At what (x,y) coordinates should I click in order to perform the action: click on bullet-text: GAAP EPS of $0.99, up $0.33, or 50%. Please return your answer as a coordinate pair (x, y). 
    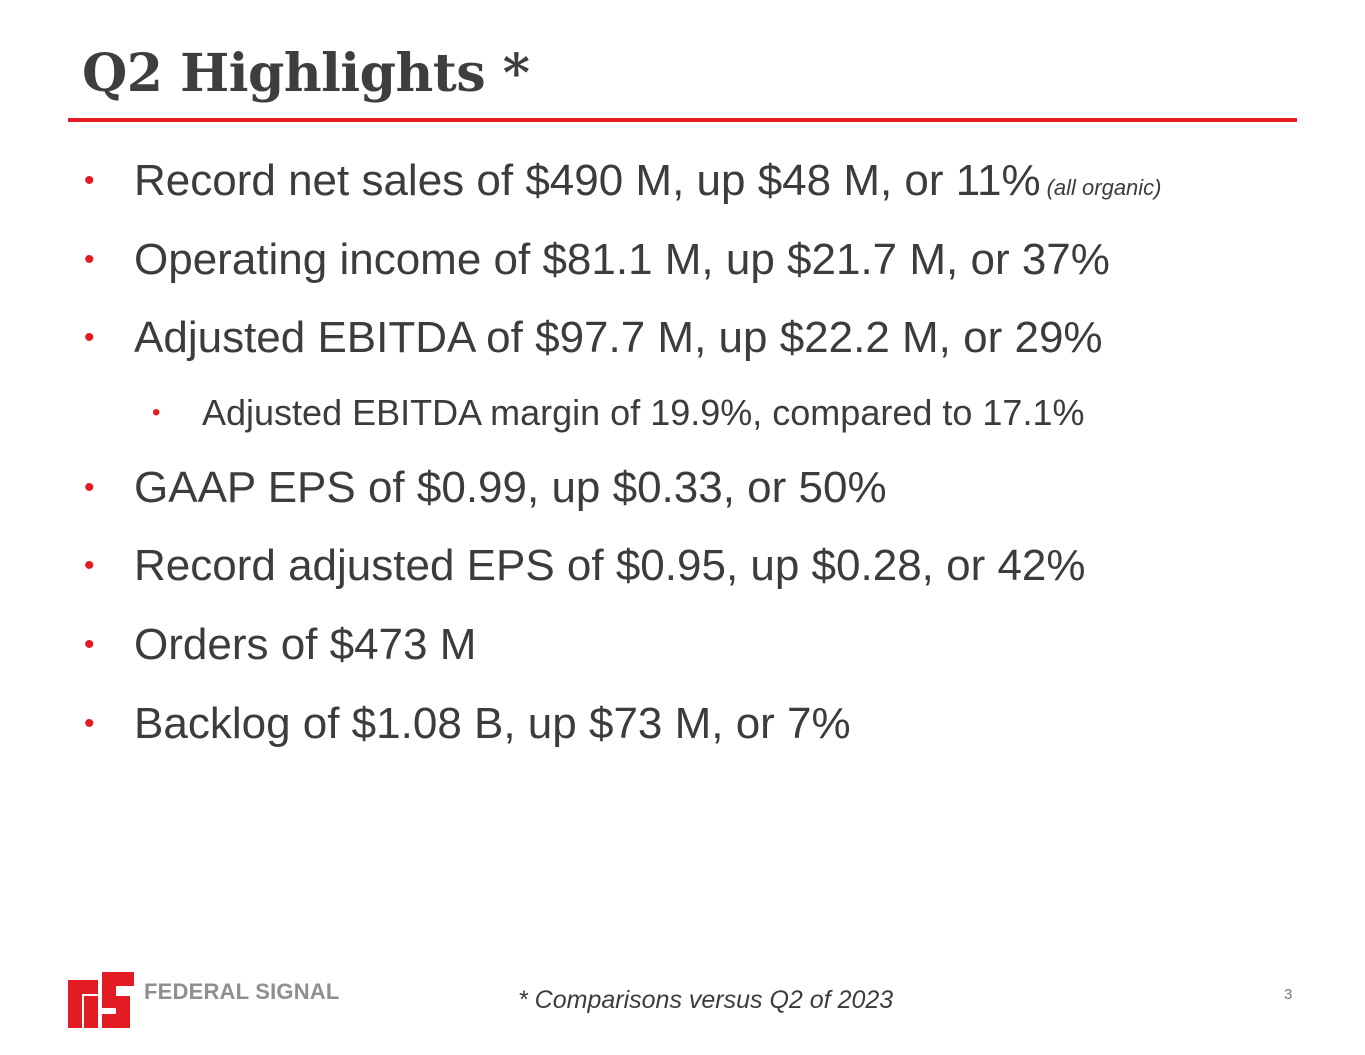
    Looking at the image, I should click on (510, 487).